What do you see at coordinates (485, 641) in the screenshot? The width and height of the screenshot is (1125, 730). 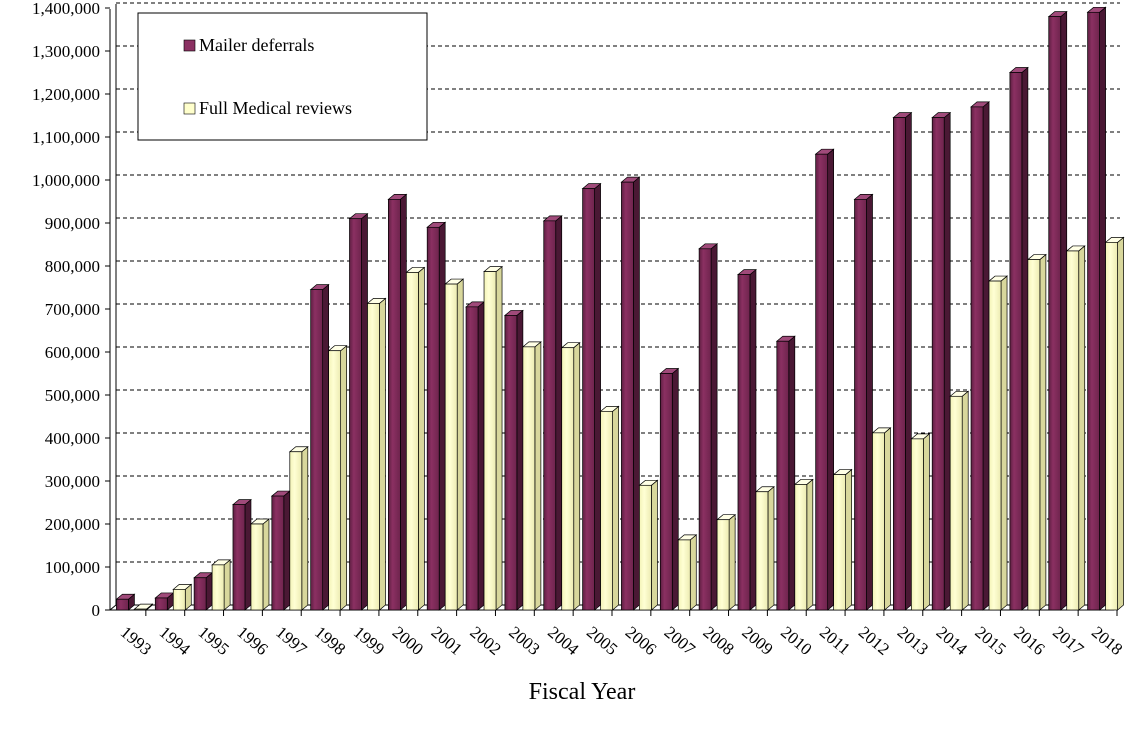 I see `x-tick-label: 2002` at bounding box center [485, 641].